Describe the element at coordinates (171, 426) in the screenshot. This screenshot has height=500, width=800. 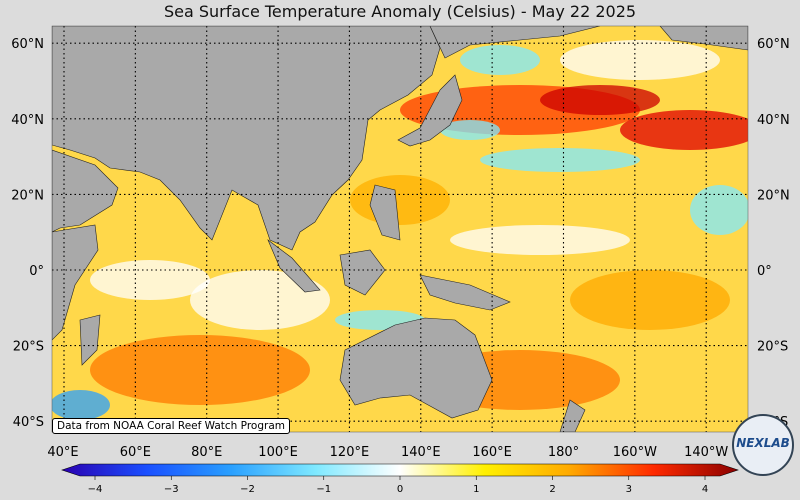
I see `data-credit: Data from NOAA Coral Reef Watch Program` at that location.